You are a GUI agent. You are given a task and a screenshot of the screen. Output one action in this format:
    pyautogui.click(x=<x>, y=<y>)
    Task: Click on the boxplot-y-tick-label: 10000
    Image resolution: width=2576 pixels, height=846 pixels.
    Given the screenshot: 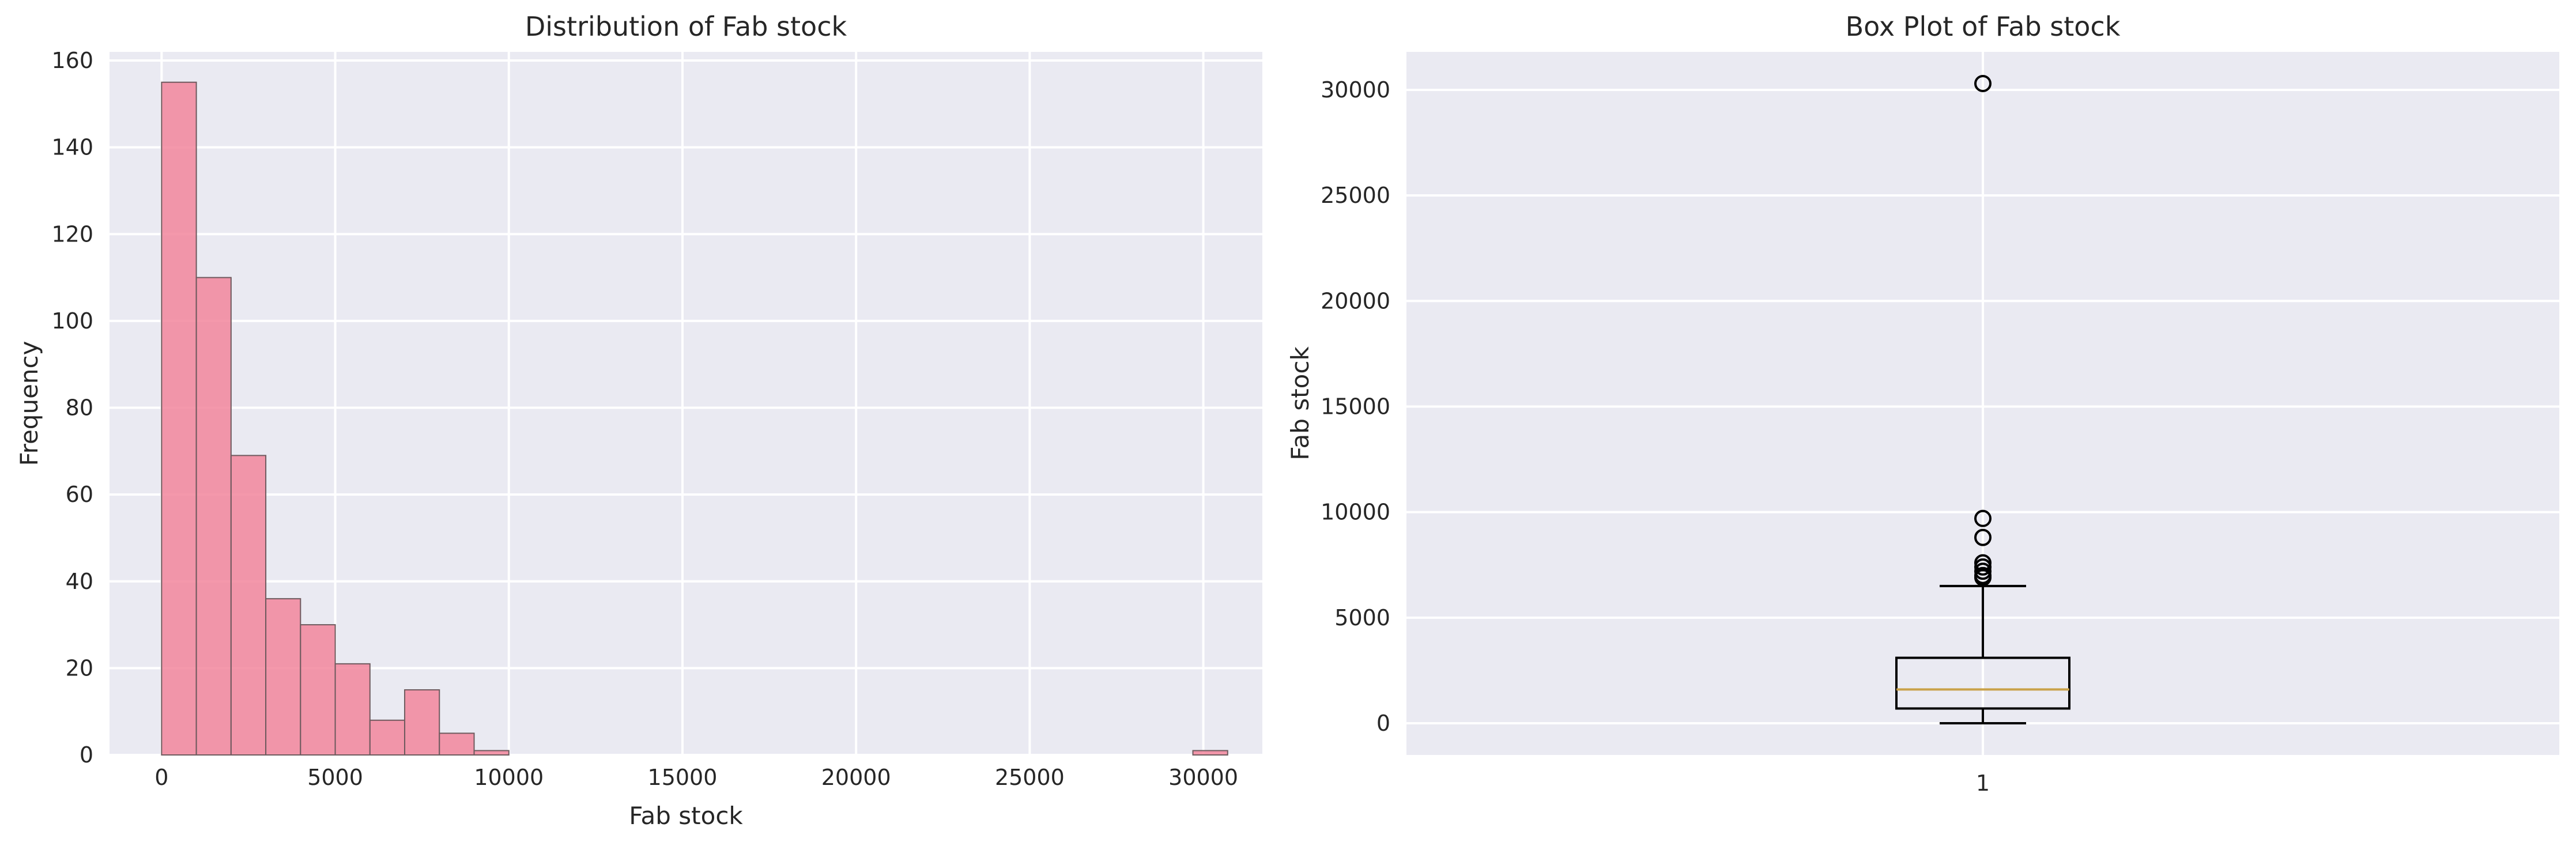 What is the action you would take?
    pyautogui.click(x=1355, y=512)
    